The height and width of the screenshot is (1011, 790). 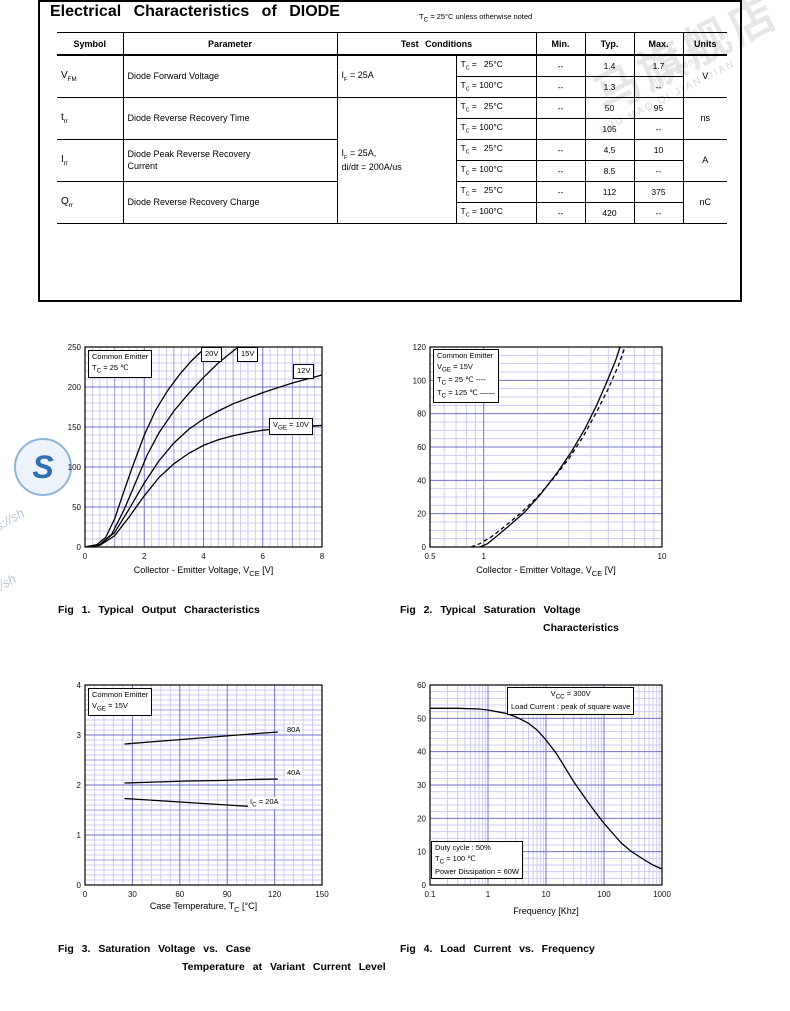 What do you see at coordinates (609, 66) in the screenshot?
I see `typ-cell: 1.4` at bounding box center [609, 66].